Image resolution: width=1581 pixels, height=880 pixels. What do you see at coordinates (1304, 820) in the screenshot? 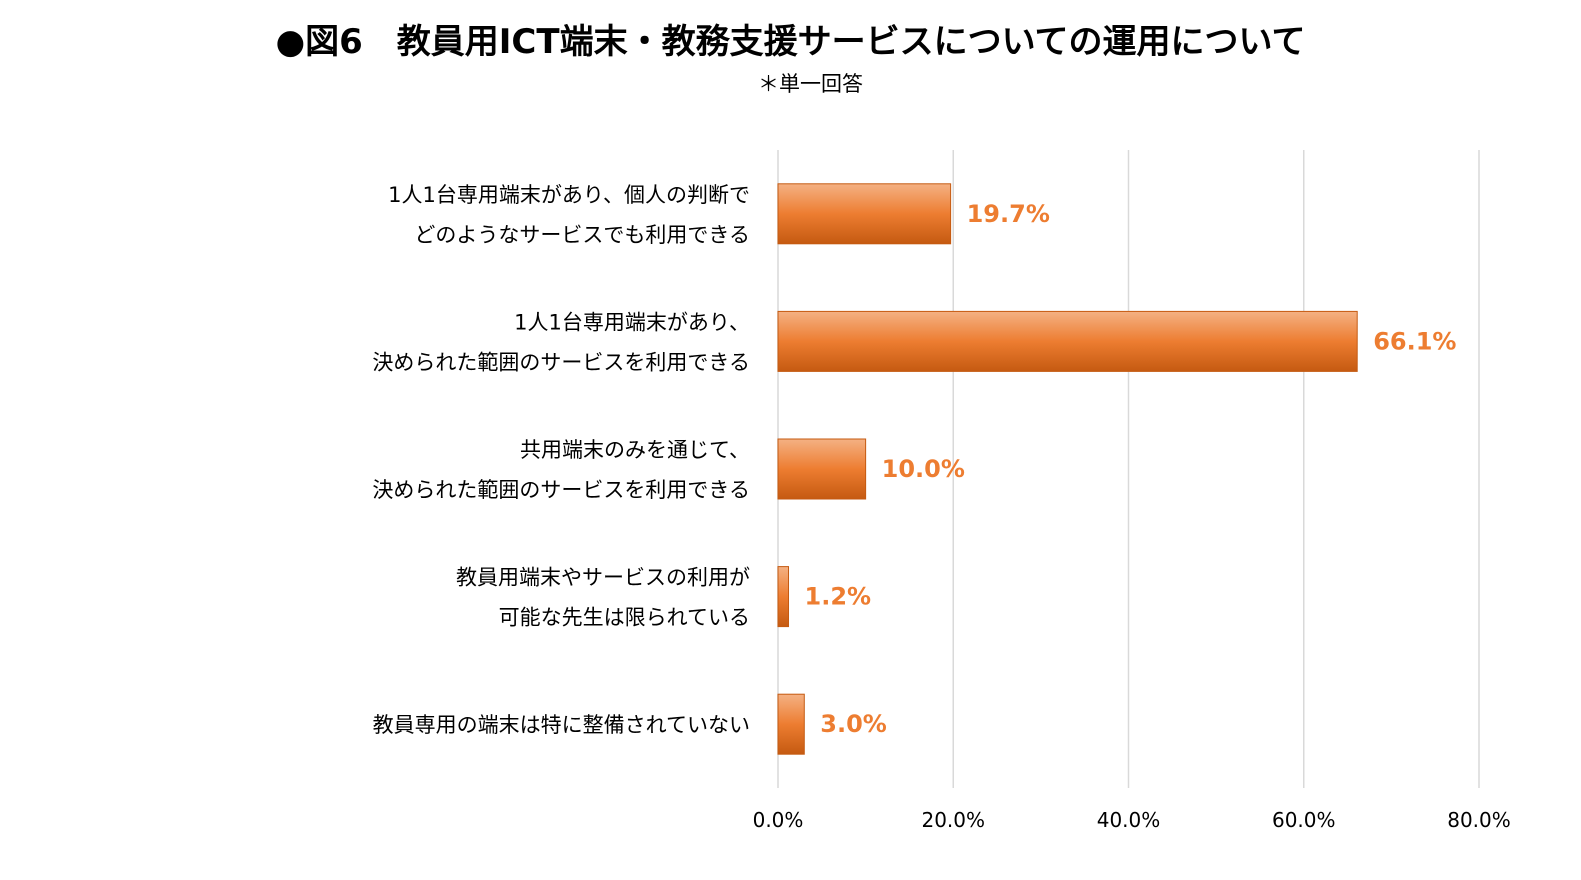
I see `x-tick-label: 60.0%` at bounding box center [1304, 820].